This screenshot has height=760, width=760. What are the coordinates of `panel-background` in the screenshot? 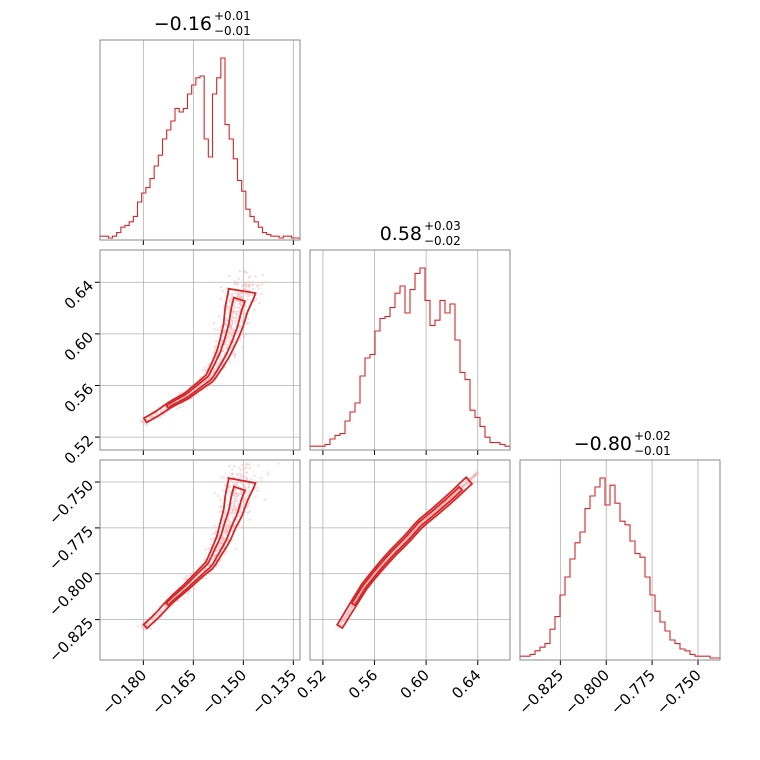 It's located at (410, 350).